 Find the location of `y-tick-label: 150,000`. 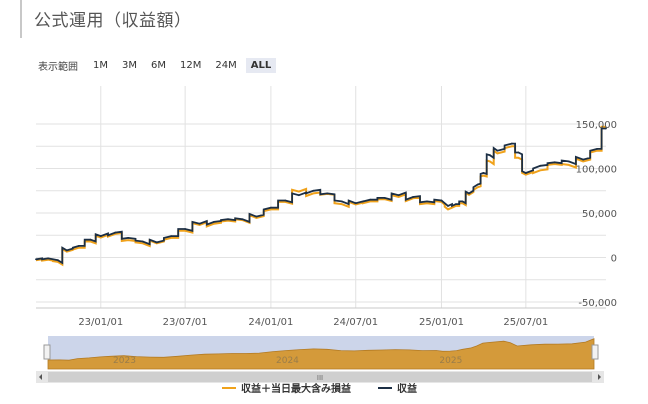

y-tick-label: 150,000 is located at coordinates (596, 125).